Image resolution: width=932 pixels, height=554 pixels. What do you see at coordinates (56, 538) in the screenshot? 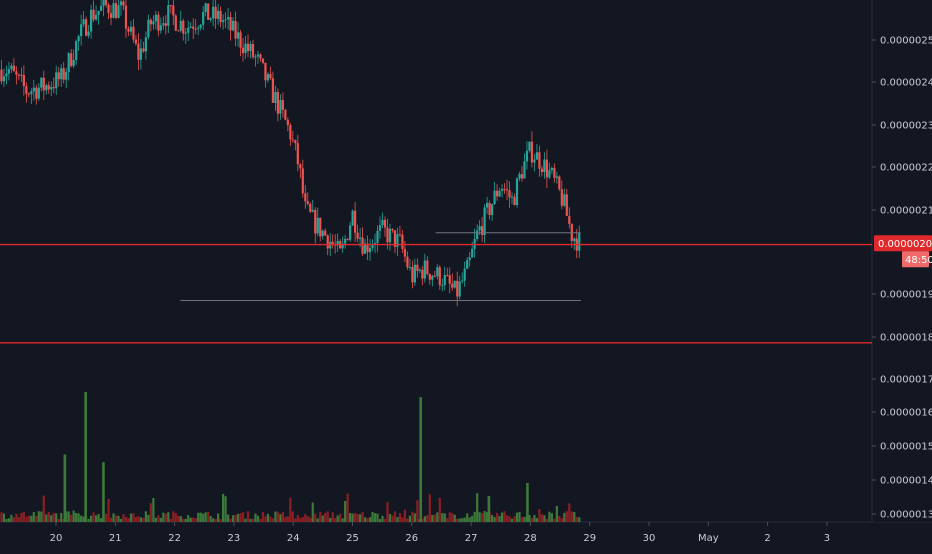
I see `time-tick-label: 20` at bounding box center [56, 538].